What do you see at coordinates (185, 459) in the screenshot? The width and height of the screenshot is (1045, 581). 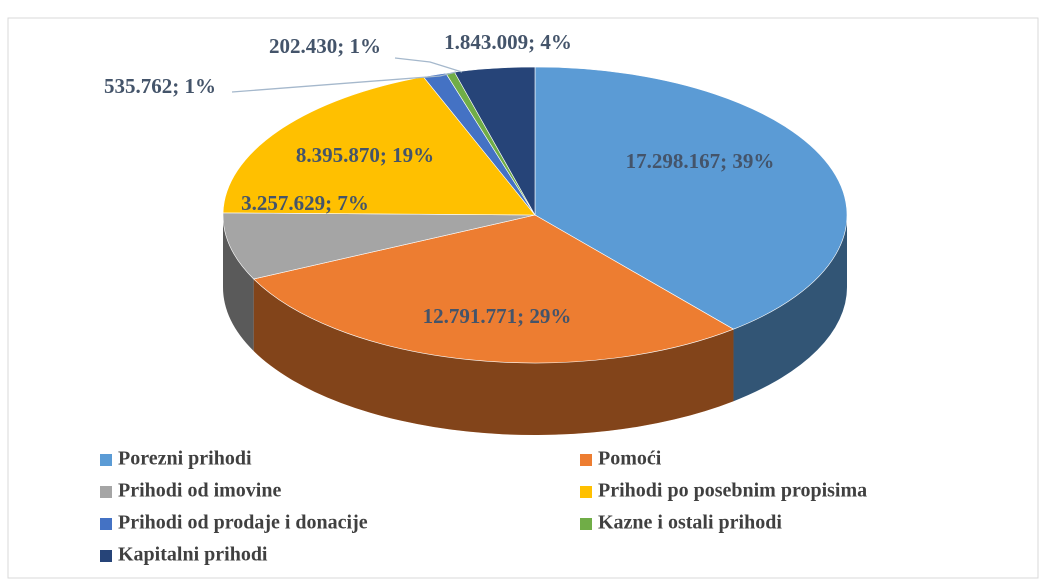 I see `legend-label: Porezni prihodi` at bounding box center [185, 459].